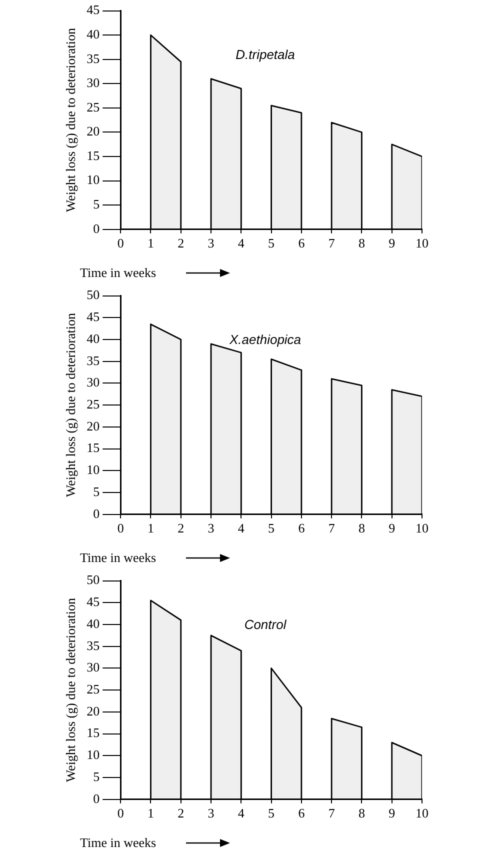 The image size is (497, 862). I want to click on text: X.aethiopica, so click(265, 339).